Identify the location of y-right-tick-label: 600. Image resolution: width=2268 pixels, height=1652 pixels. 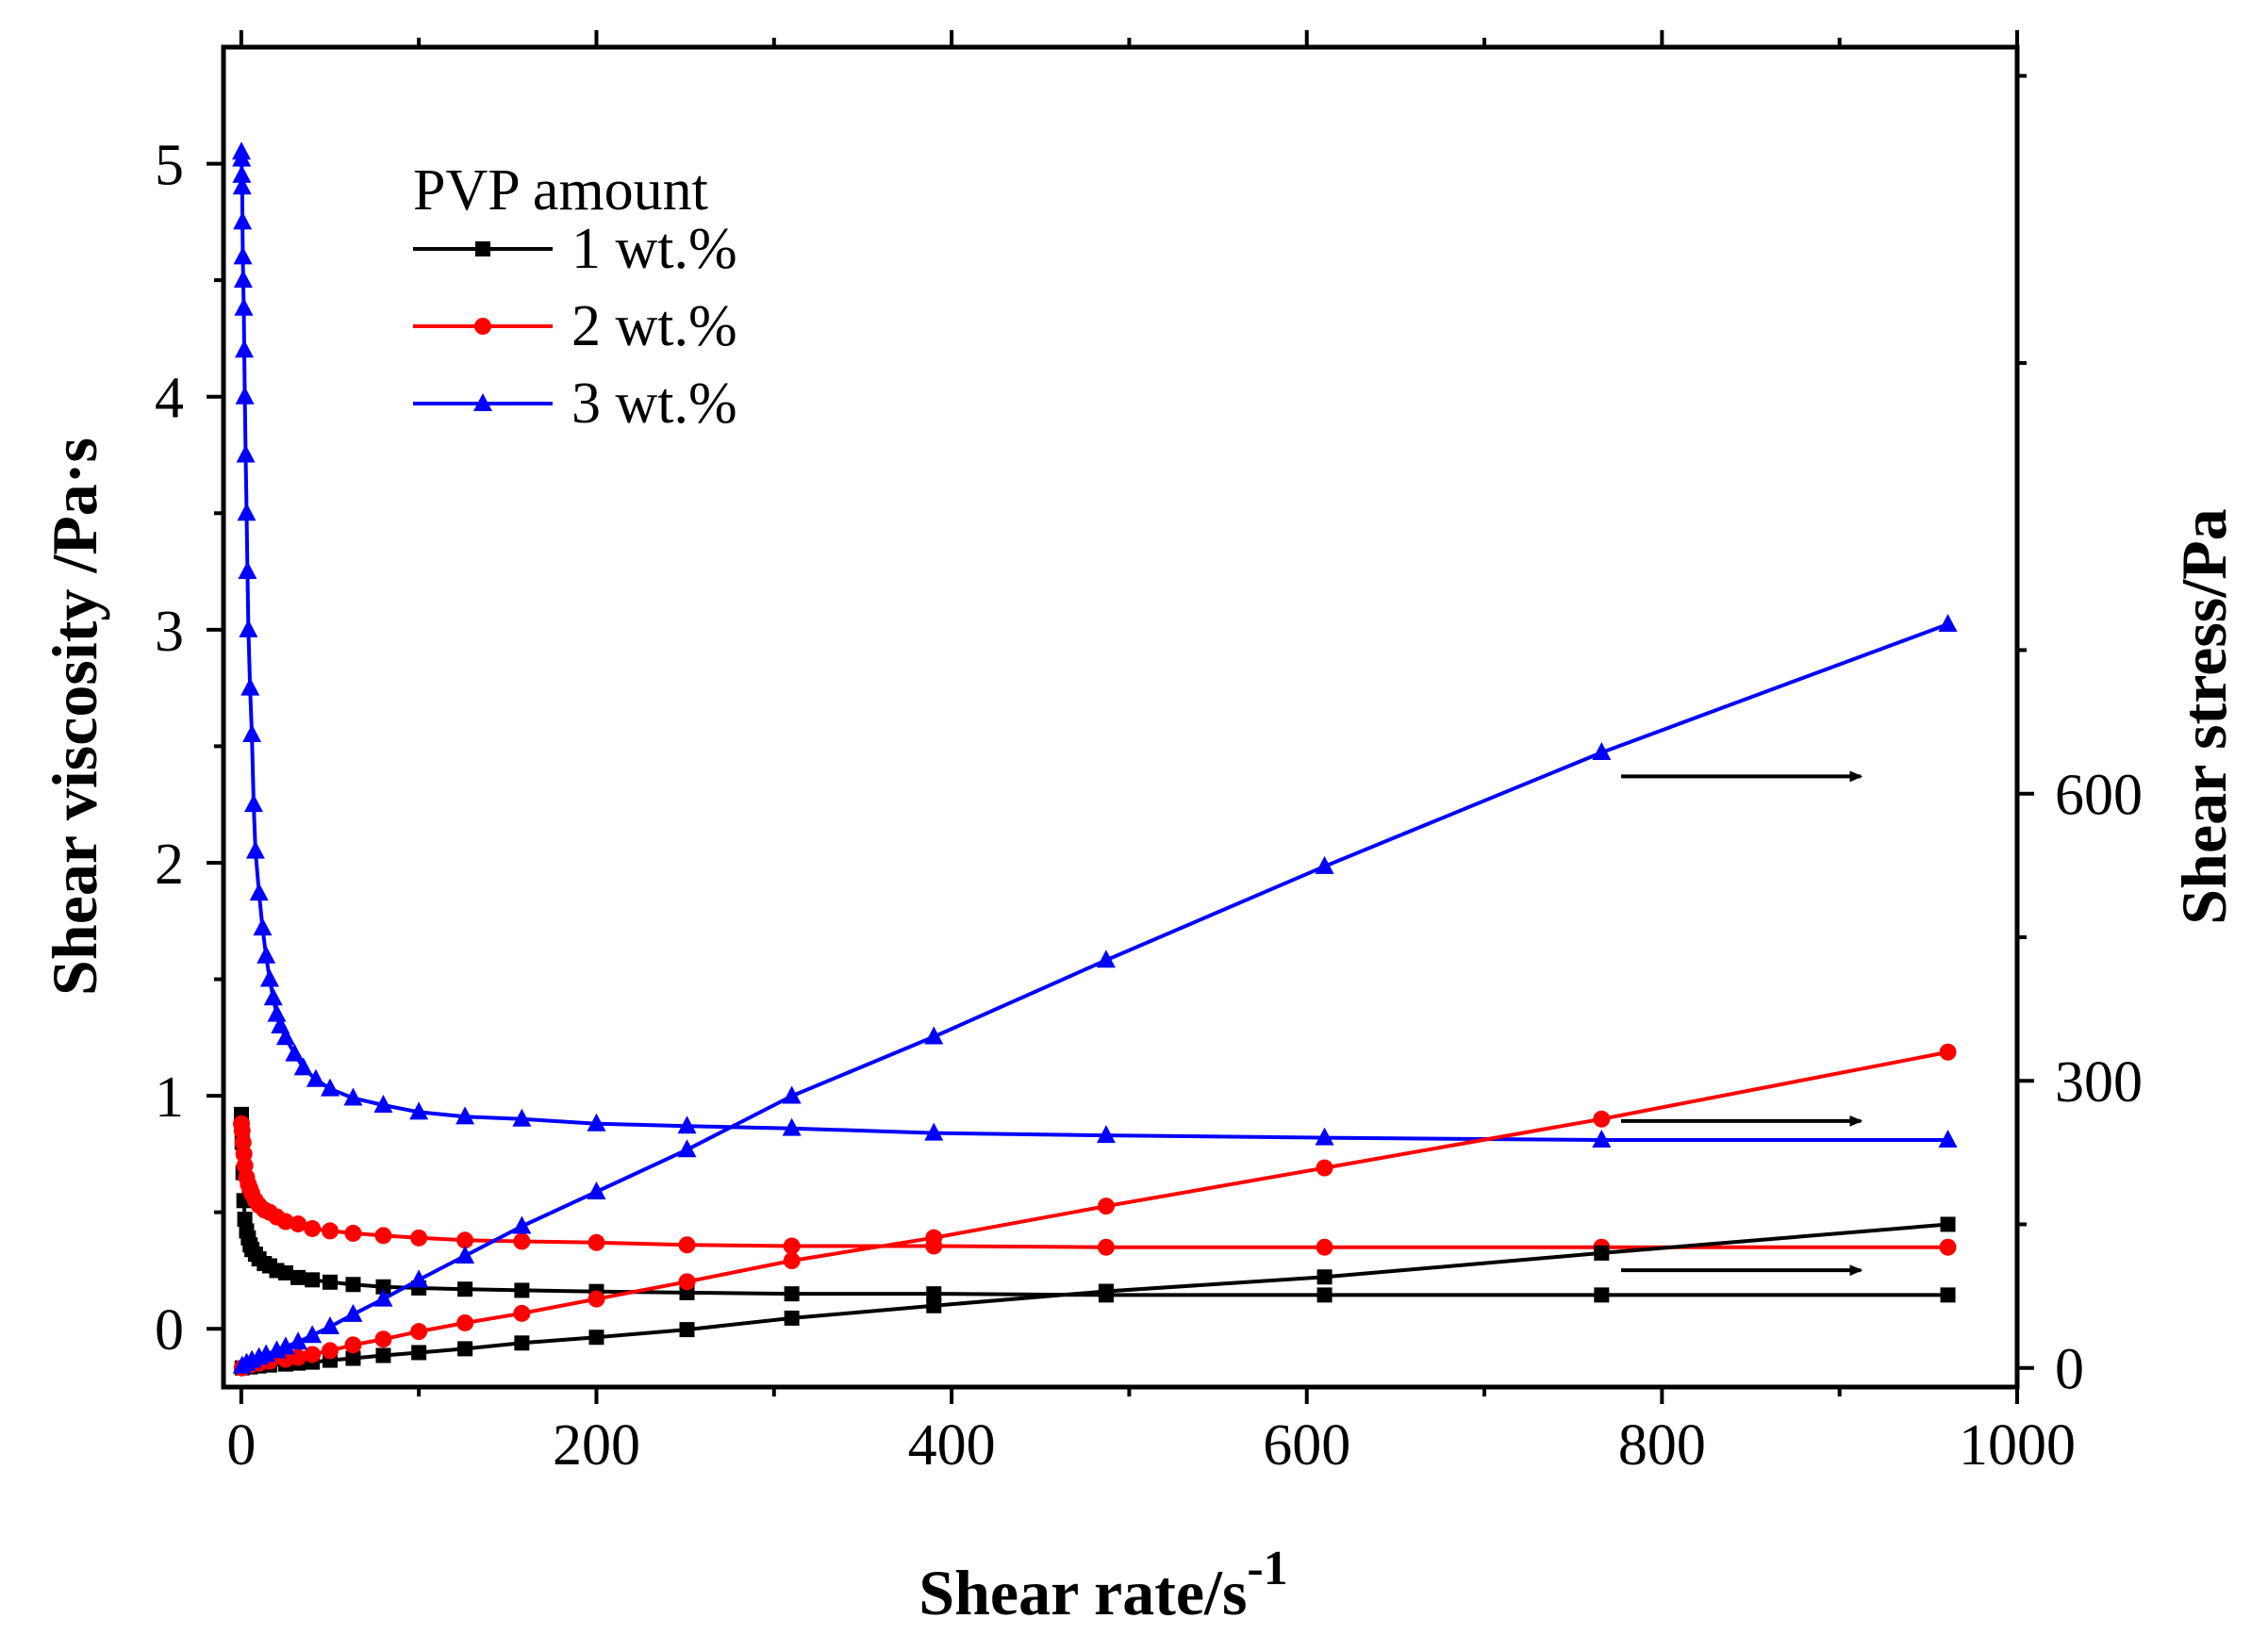
(2099, 796).